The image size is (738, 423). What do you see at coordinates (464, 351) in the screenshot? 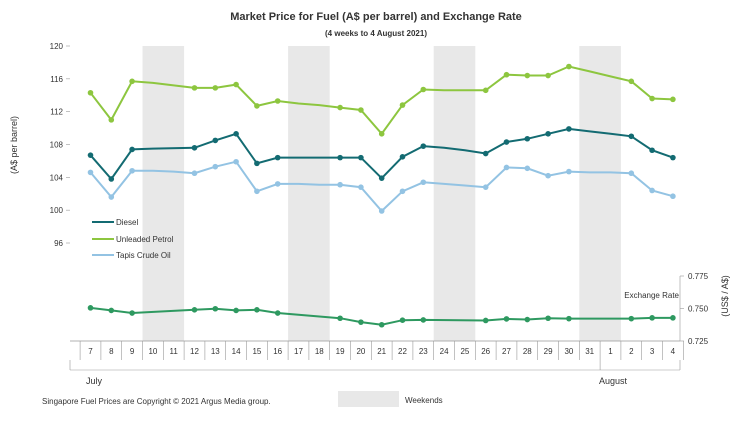
I see `x-tick-label-25: 25` at bounding box center [464, 351].